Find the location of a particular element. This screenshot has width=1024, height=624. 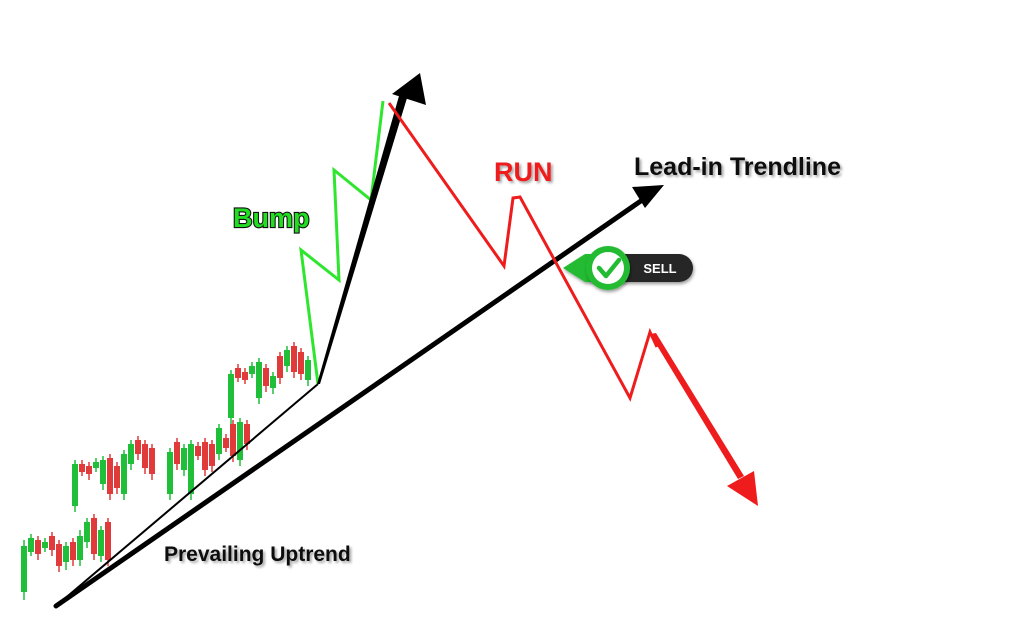

checkmark-icon is located at coordinates (609, 268).